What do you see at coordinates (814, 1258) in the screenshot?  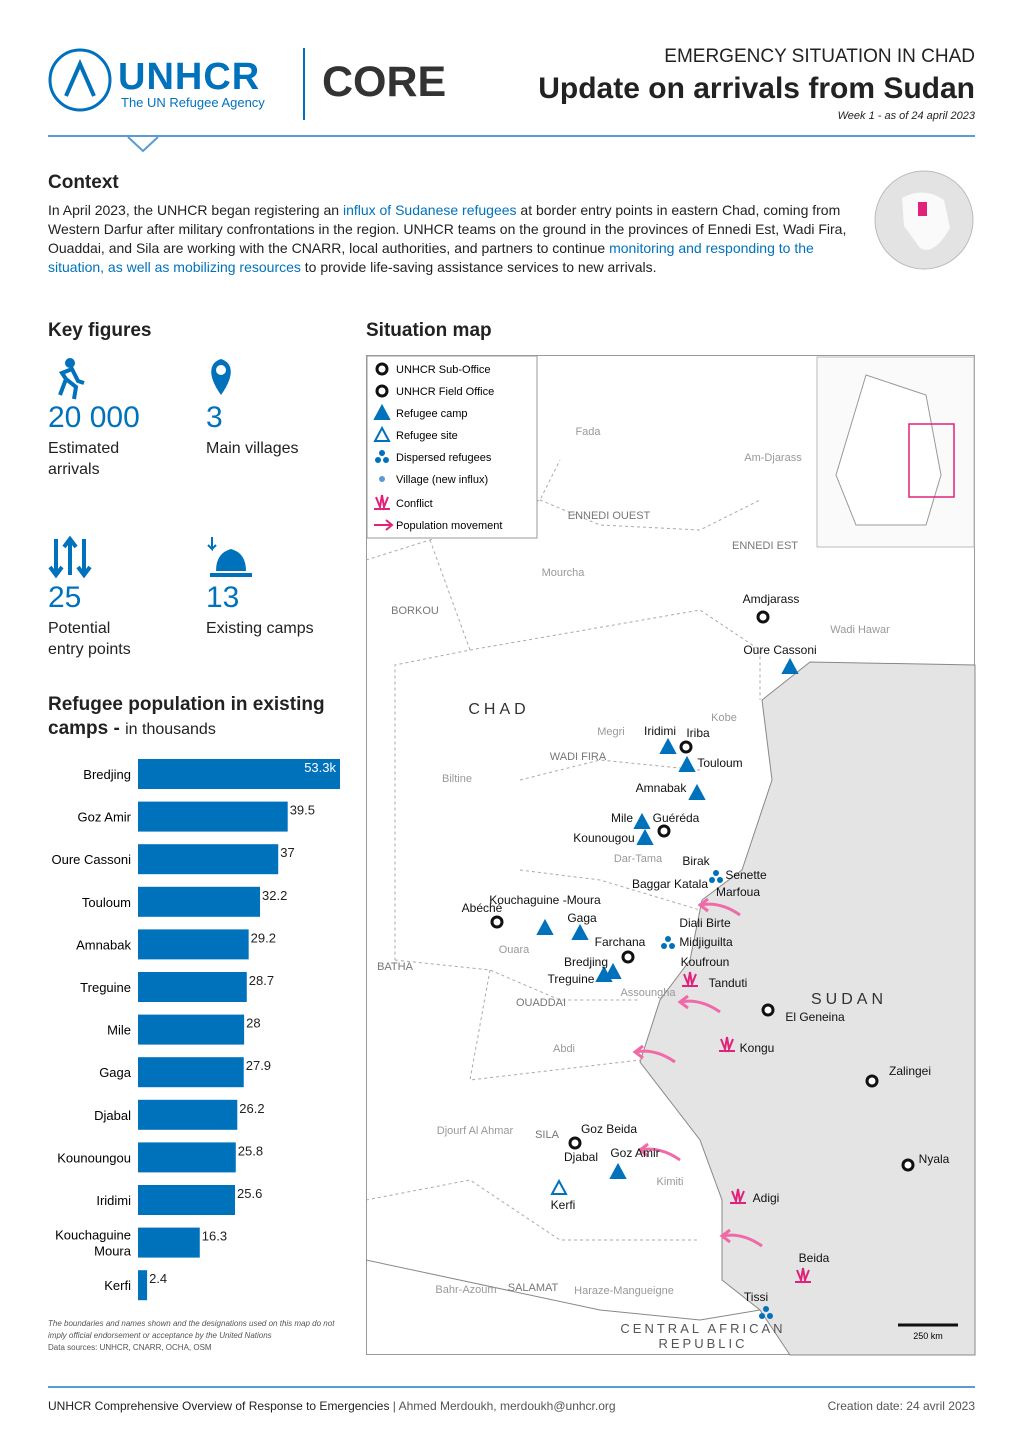 I see `map-label: Beida` at bounding box center [814, 1258].